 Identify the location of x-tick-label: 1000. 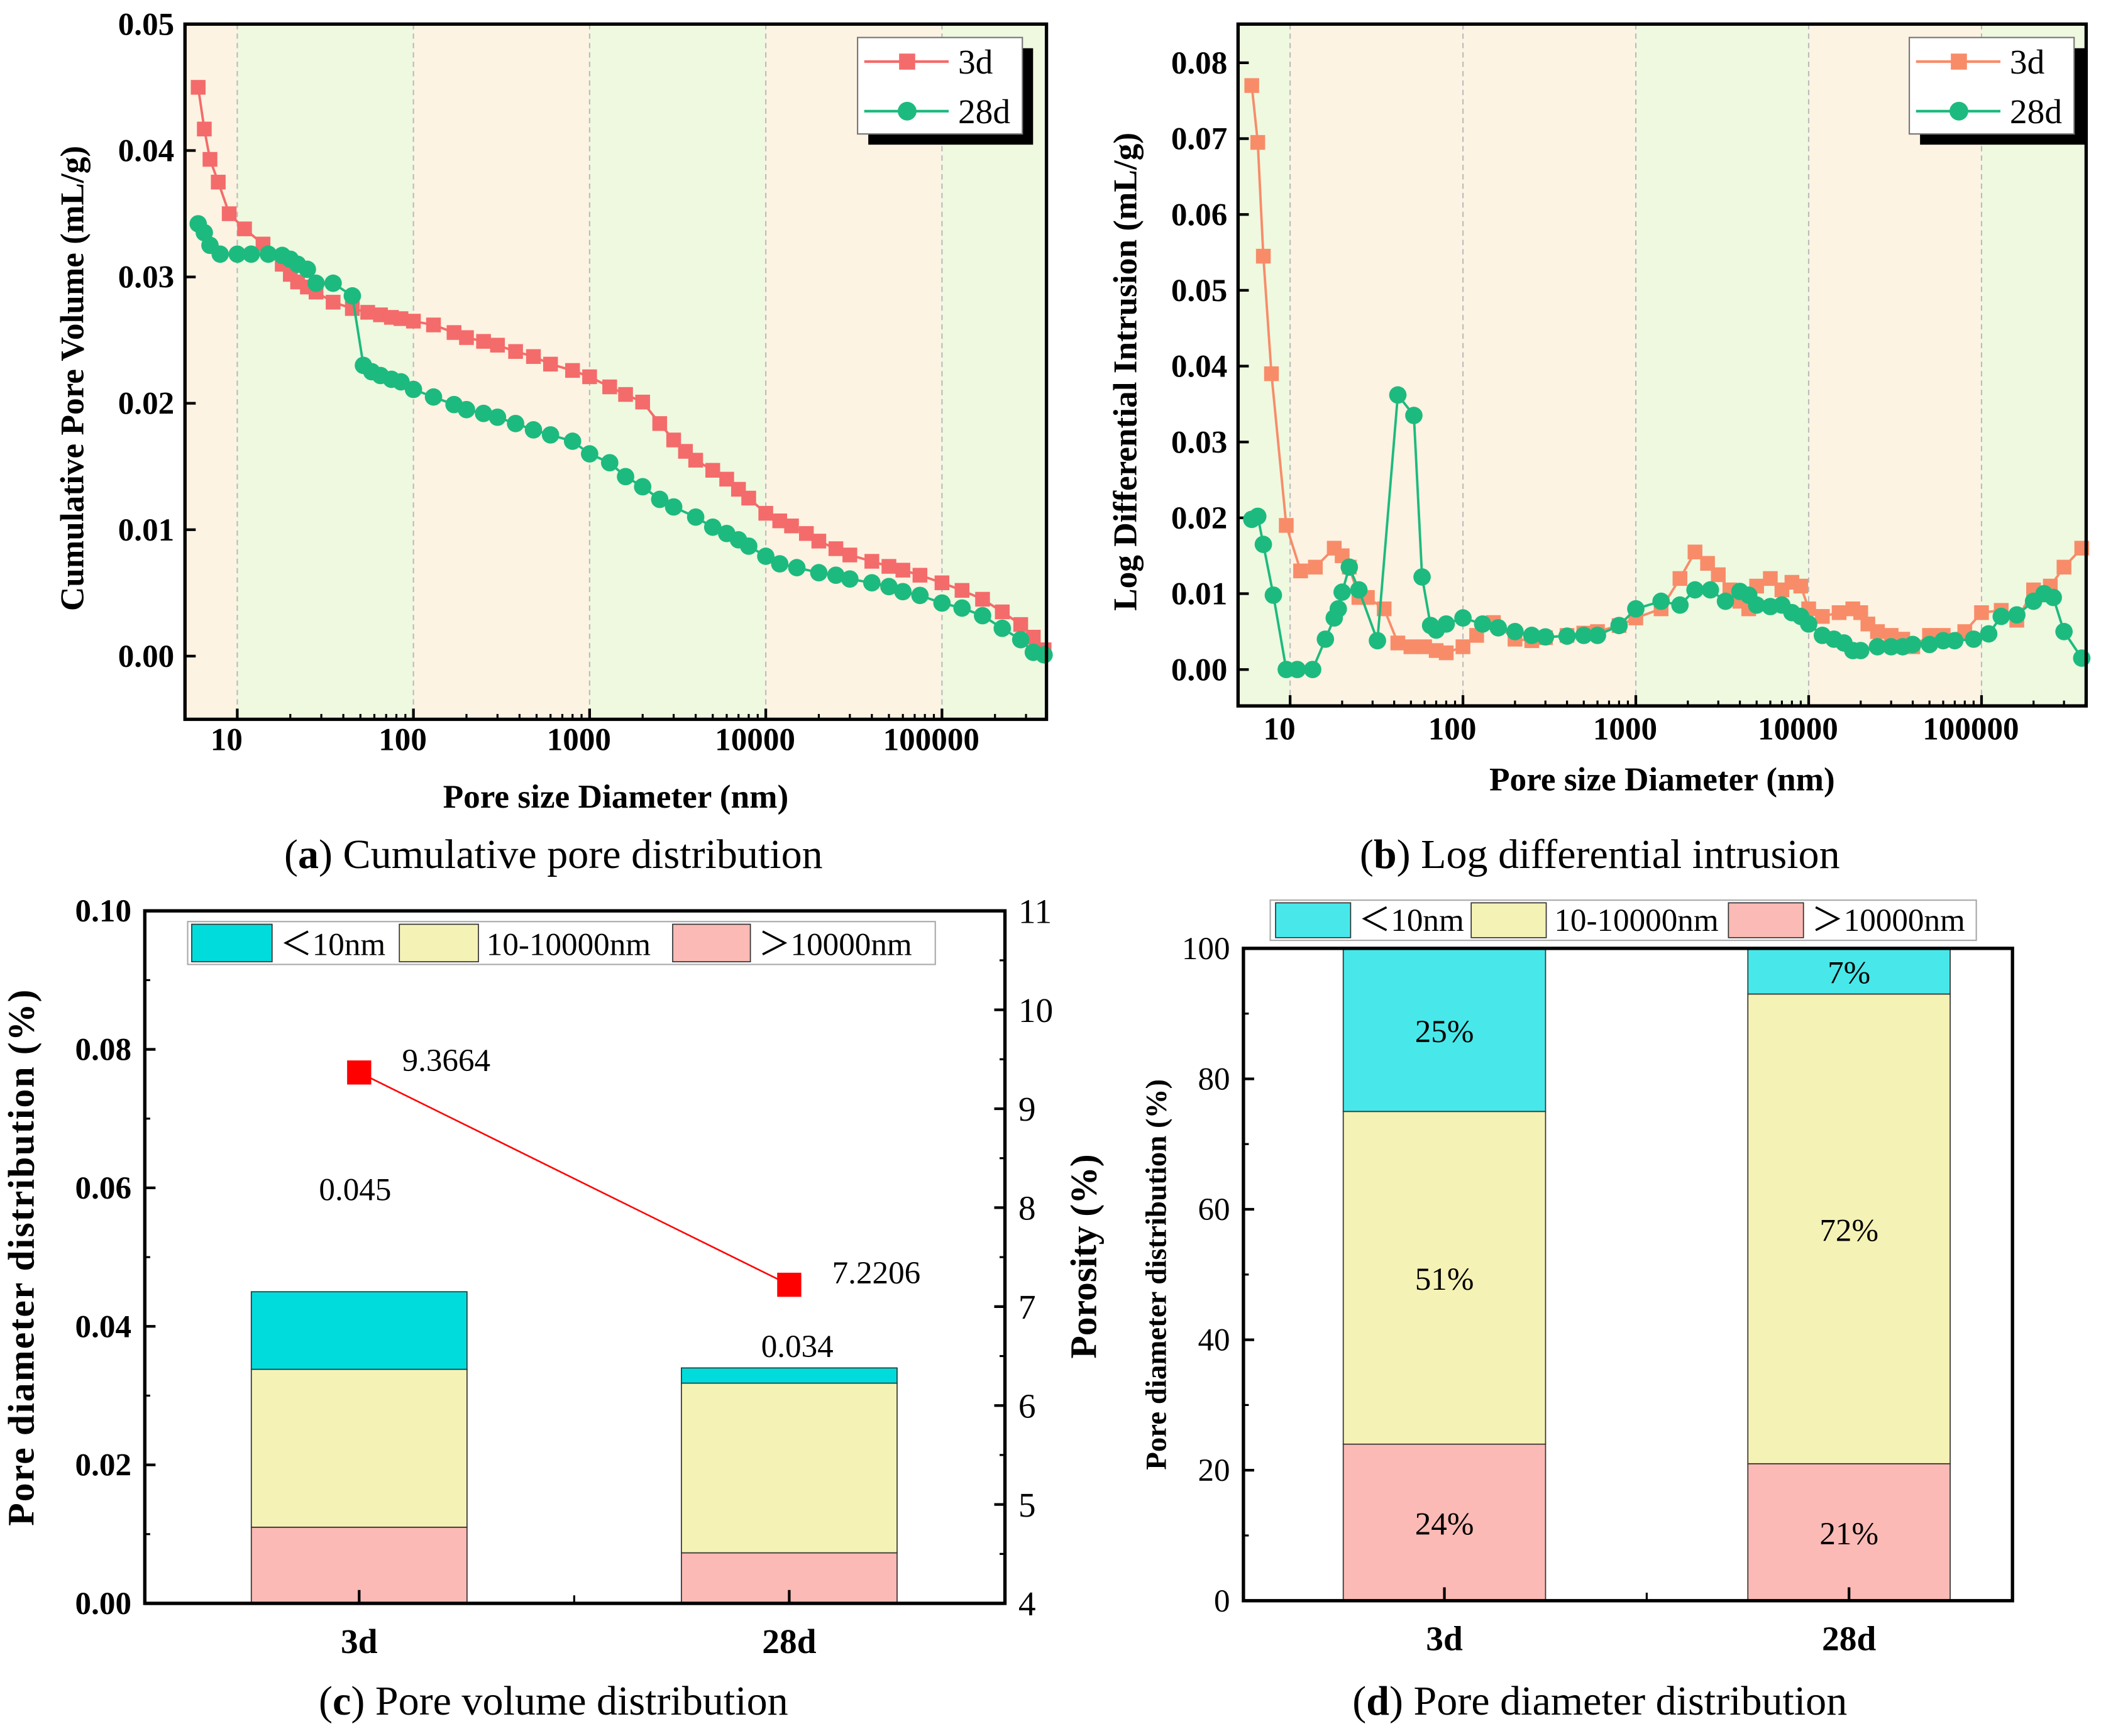
(1625, 729).